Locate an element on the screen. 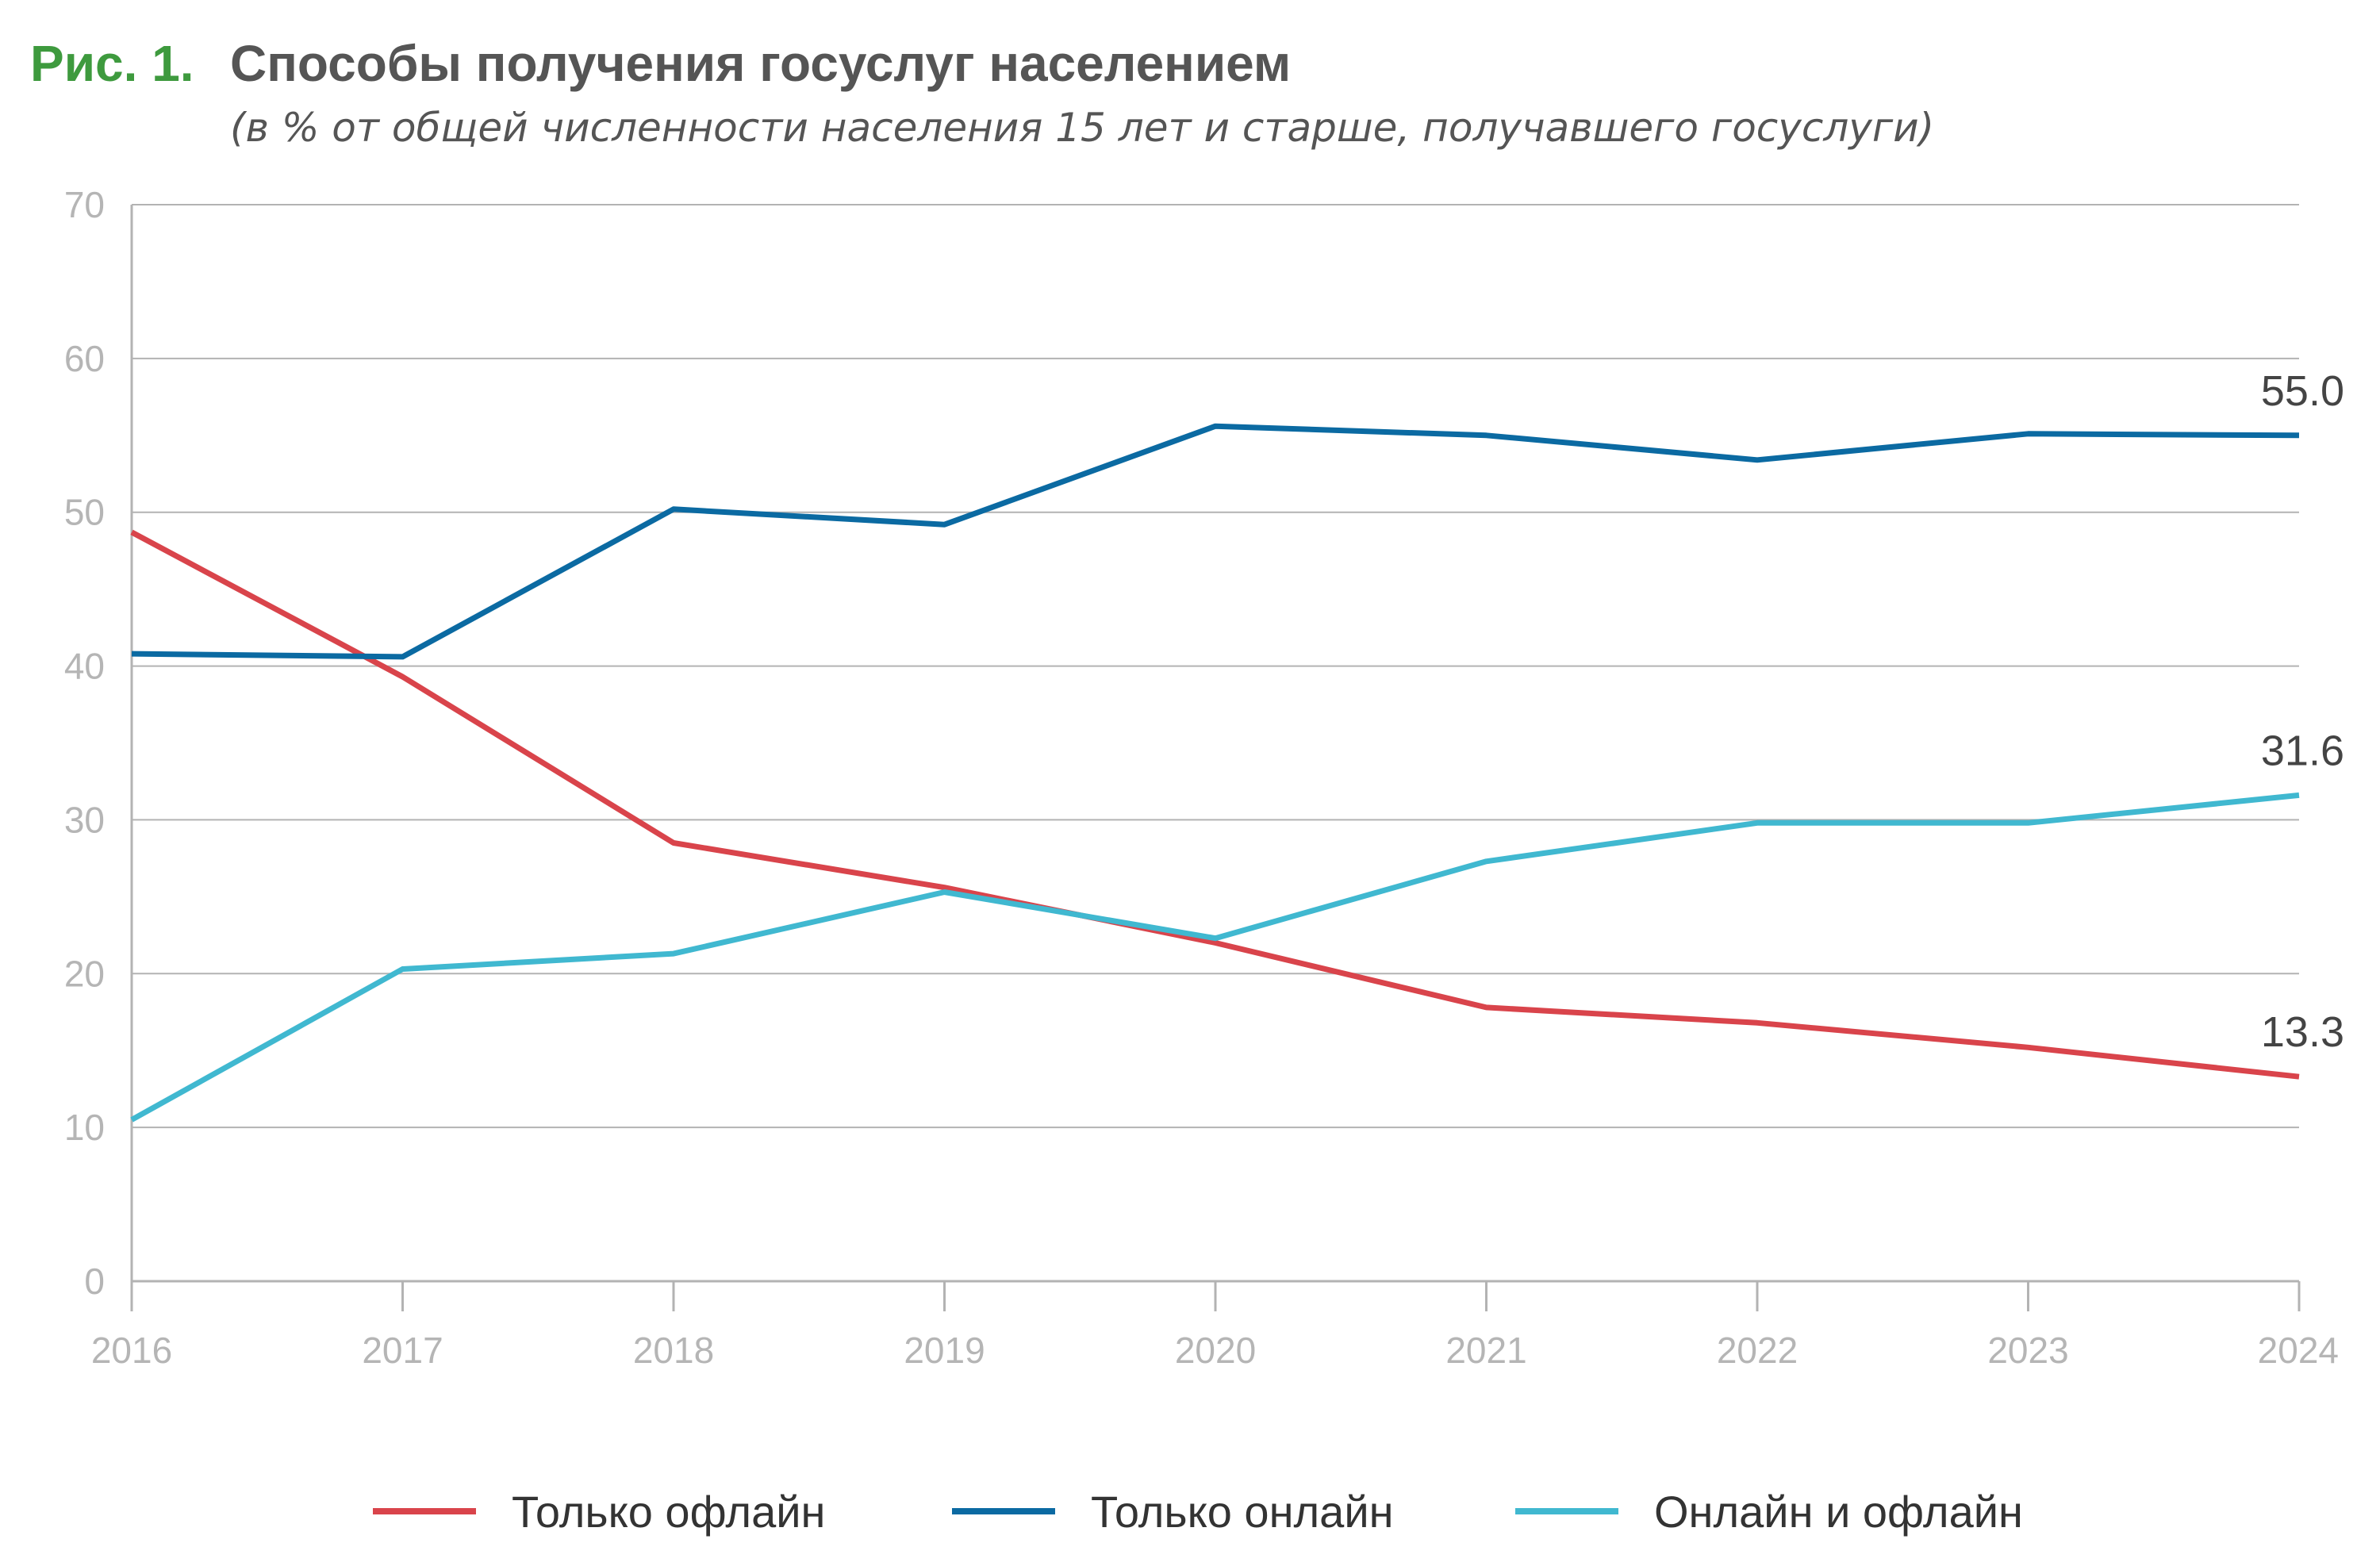 The image size is (2380, 1543). y-tick-label: 60 is located at coordinates (84, 358).